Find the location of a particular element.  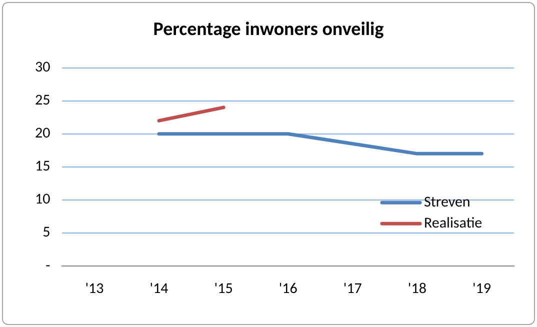

chart-title: Percentage inwoners onveilig is located at coordinates (268, 30).